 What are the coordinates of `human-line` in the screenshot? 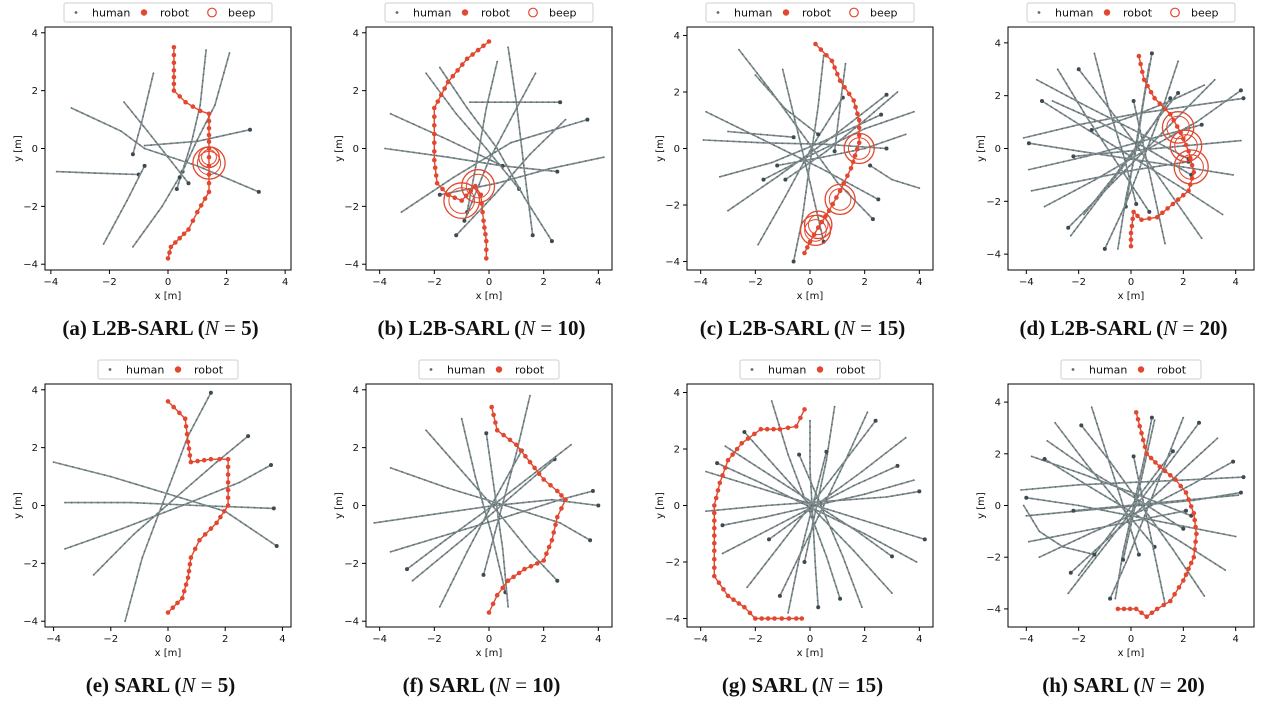 It's located at (482, 137).